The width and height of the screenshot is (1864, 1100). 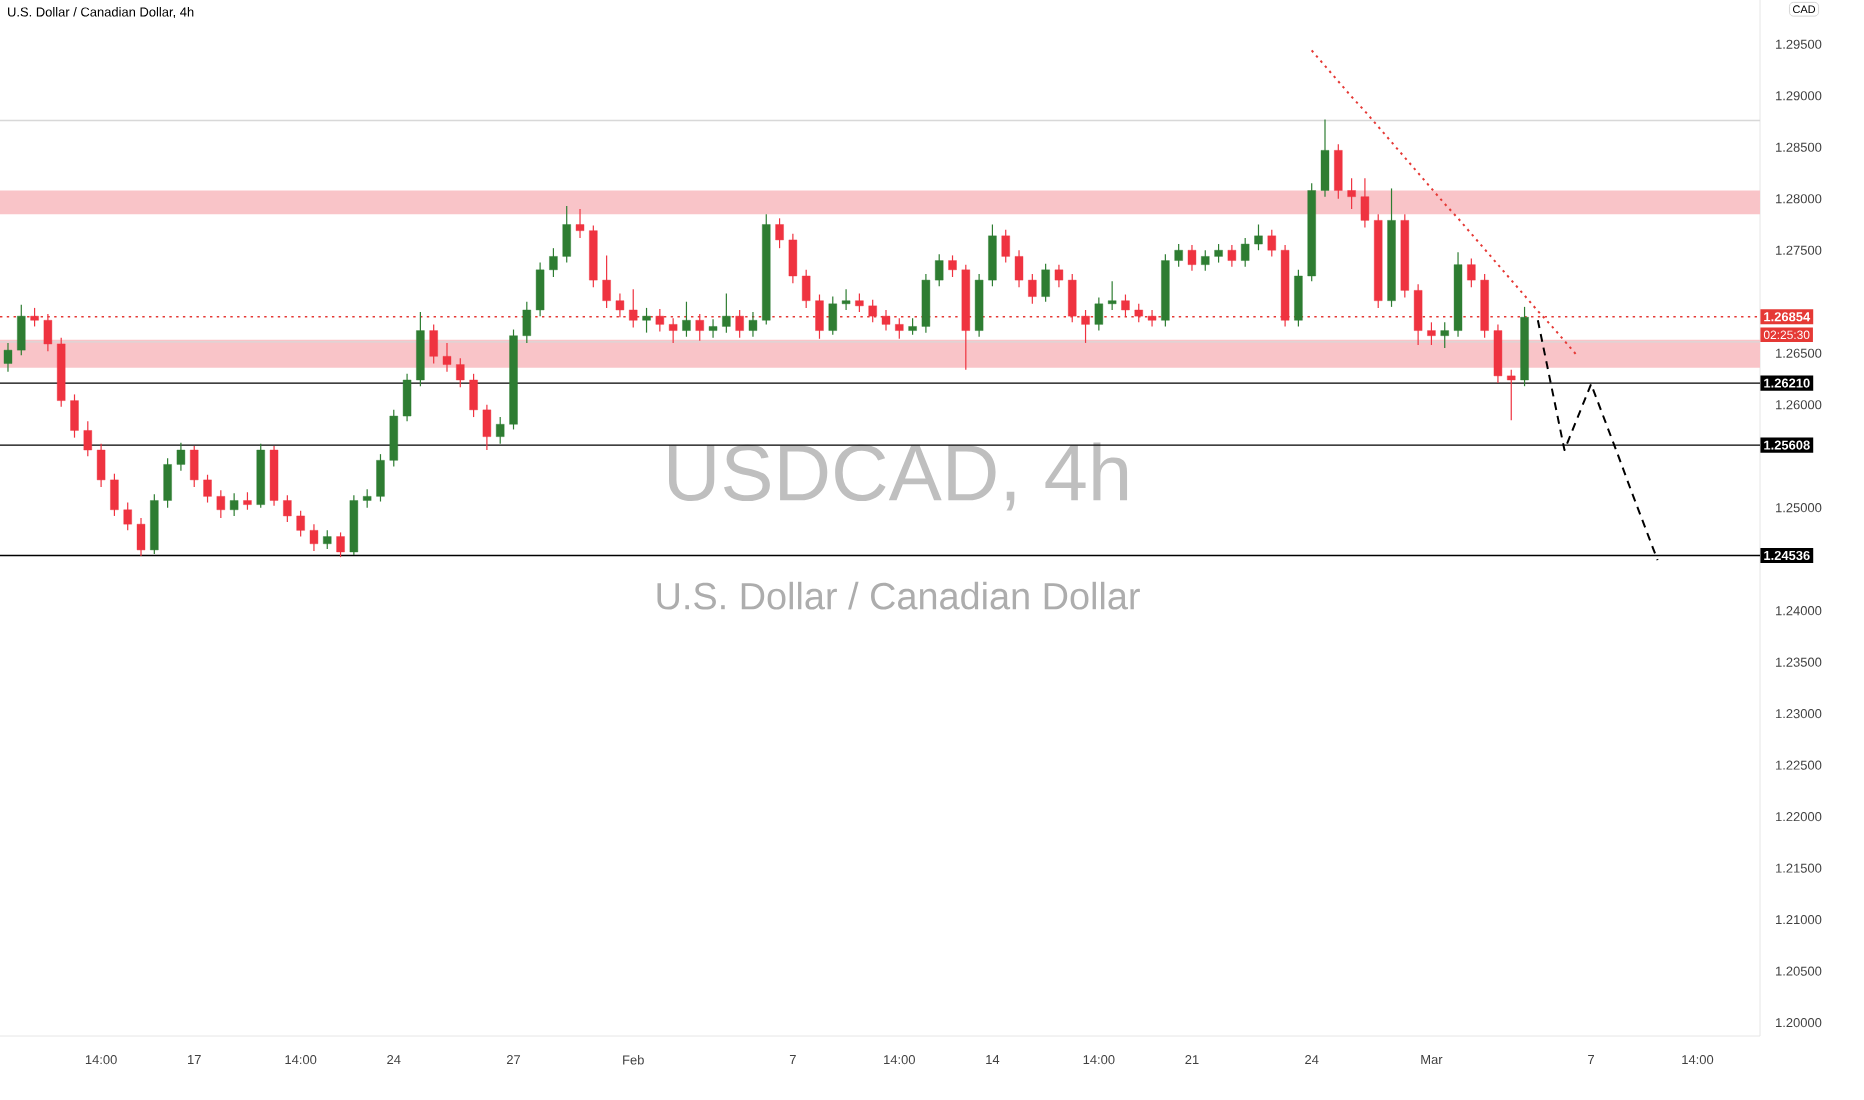 What do you see at coordinates (898, 476) in the screenshot?
I see `annotation: USDCAD, 4h` at bounding box center [898, 476].